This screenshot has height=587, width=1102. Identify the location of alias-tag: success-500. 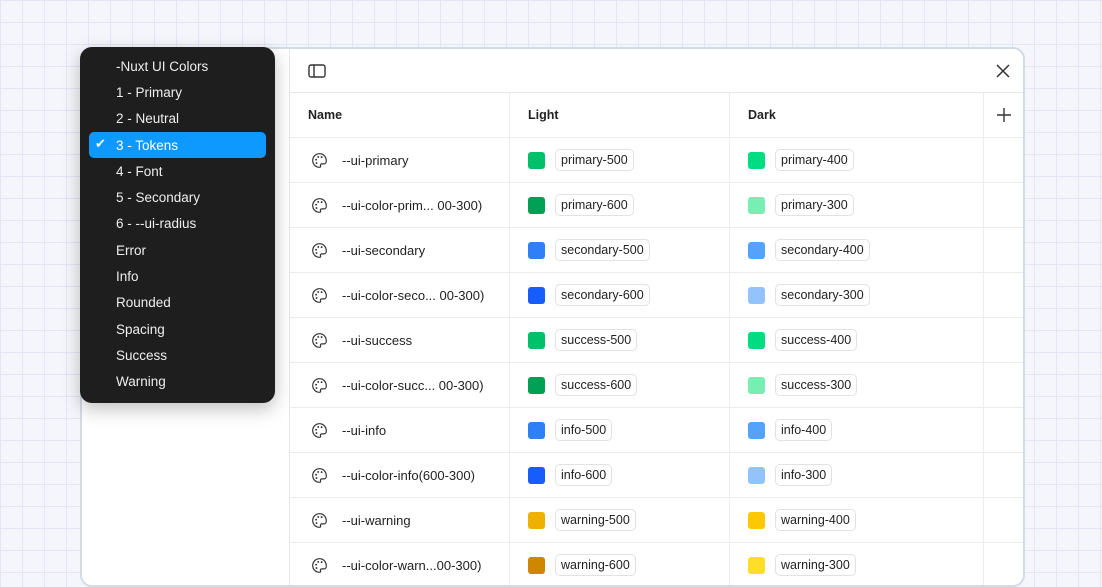
(596, 340).